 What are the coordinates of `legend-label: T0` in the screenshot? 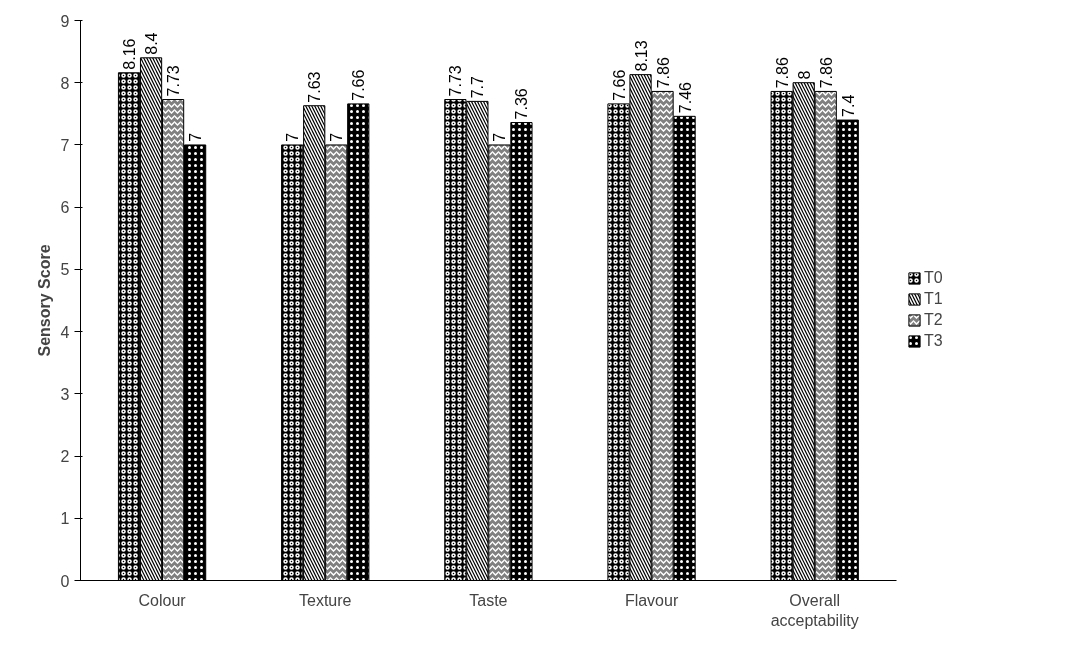 It's located at (934, 278).